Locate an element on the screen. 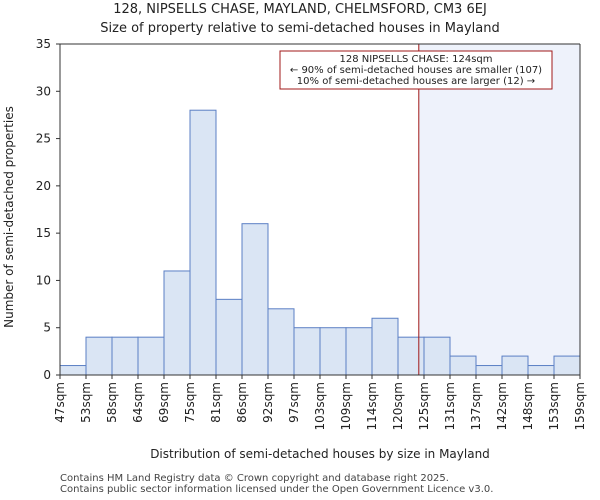 The width and height of the screenshot is (600, 500). x-tick-label: 142sqm is located at coordinates (502, 406).